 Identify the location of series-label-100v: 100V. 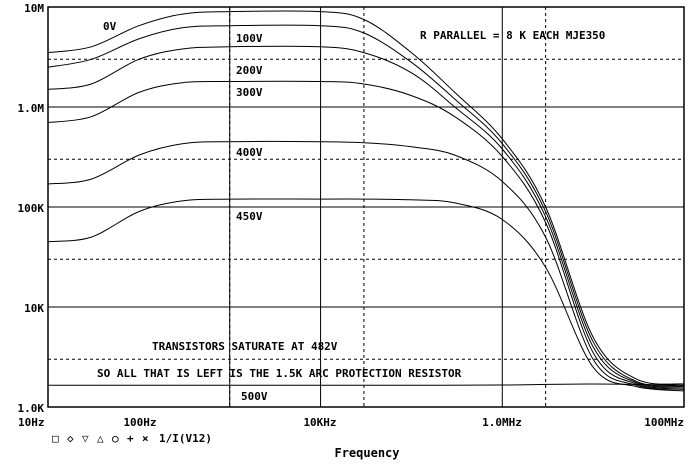
(249, 38).